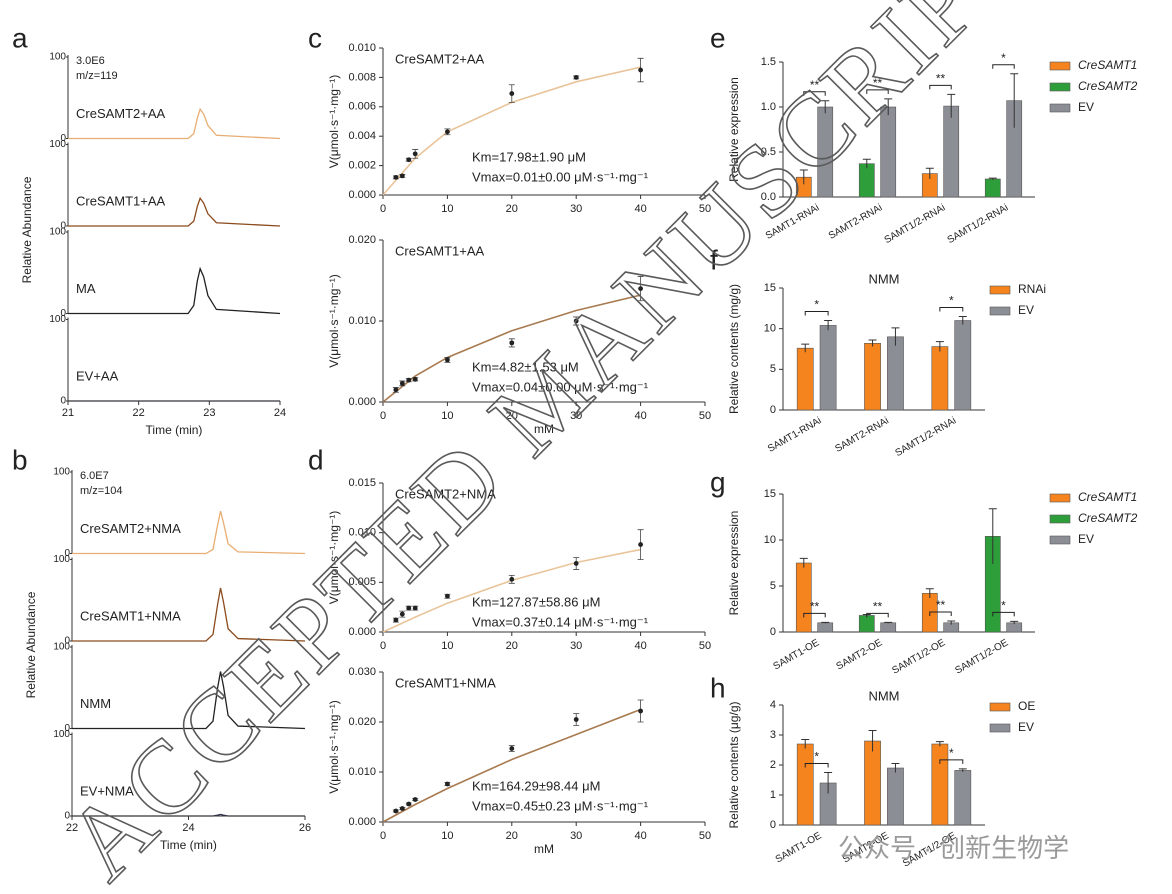  What do you see at coordinates (816, 757) in the screenshot?
I see `significance-label: *` at bounding box center [816, 757].